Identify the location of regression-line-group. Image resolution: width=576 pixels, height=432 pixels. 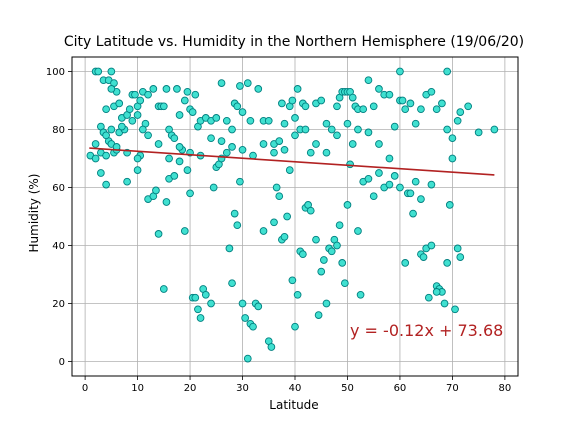
(292, 161).